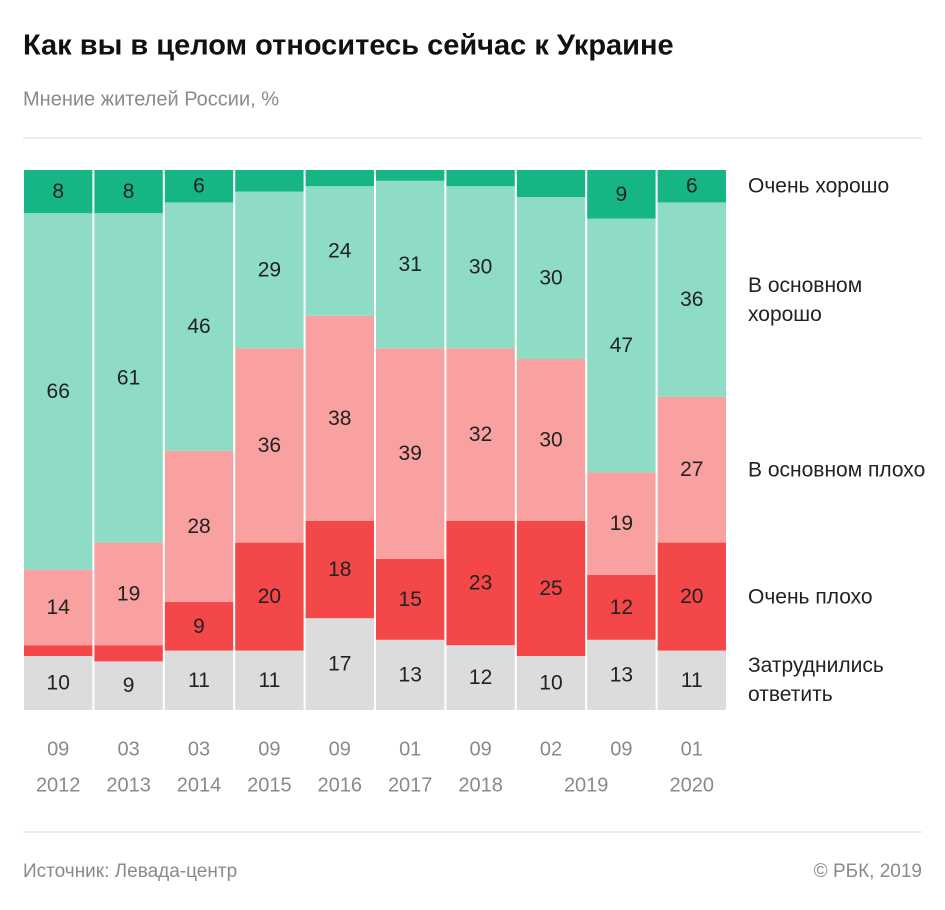 The width and height of the screenshot is (945, 910). I want to click on value-label: 38, so click(339, 418).